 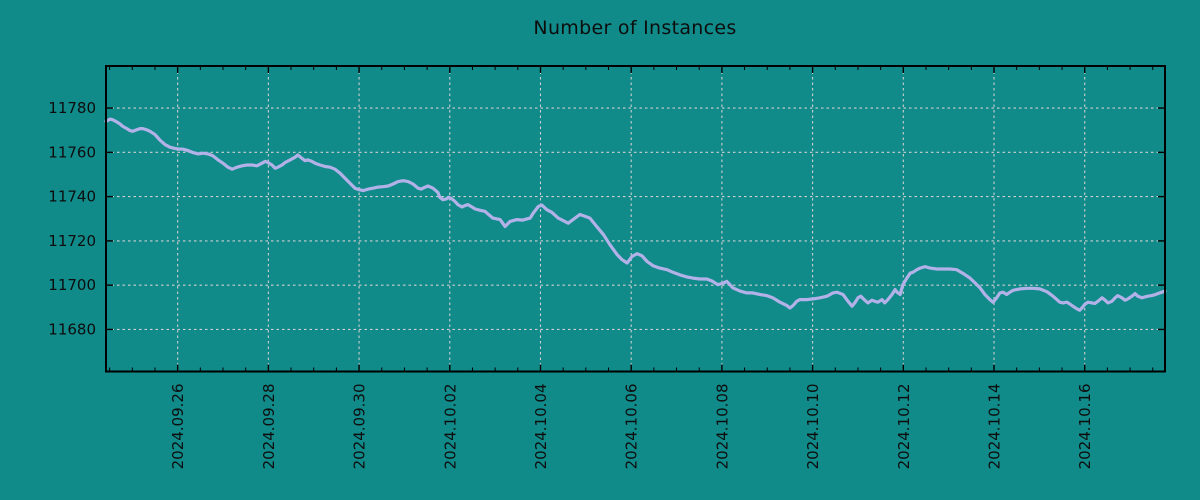 What do you see at coordinates (360, 427) in the screenshot?
I see `x-tick-label: 2024.09.30` at bounding box center [360, 427].